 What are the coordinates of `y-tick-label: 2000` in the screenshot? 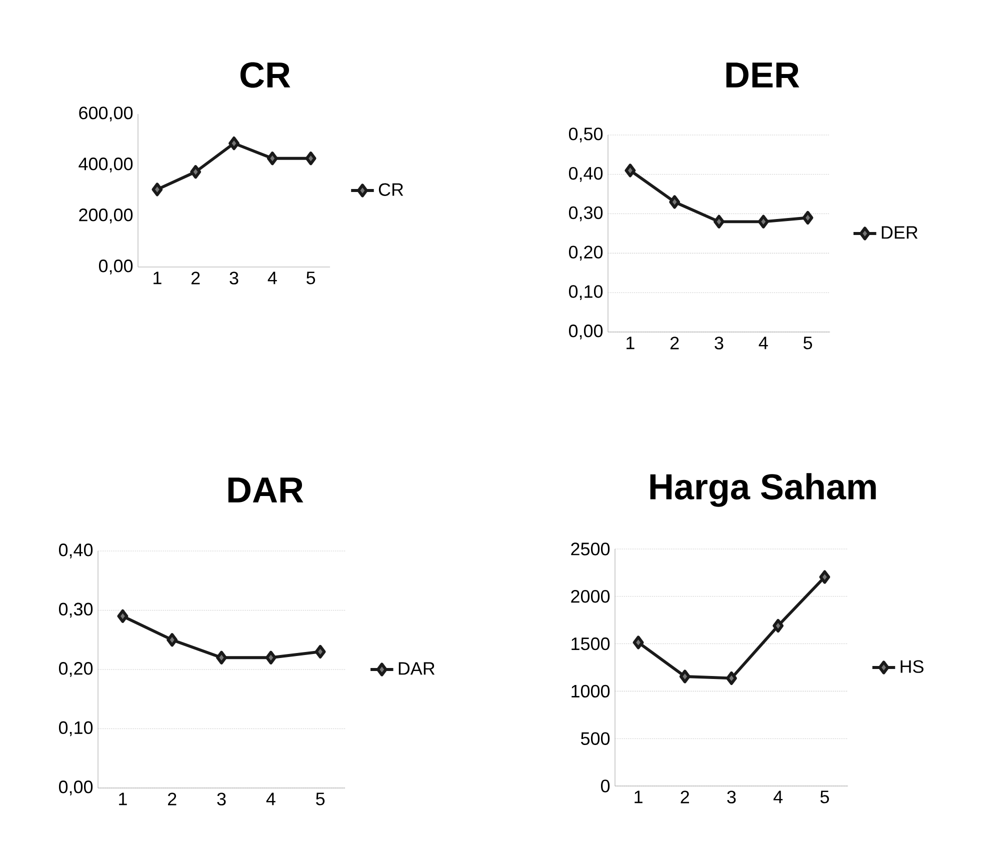 It's located at (590, 596).